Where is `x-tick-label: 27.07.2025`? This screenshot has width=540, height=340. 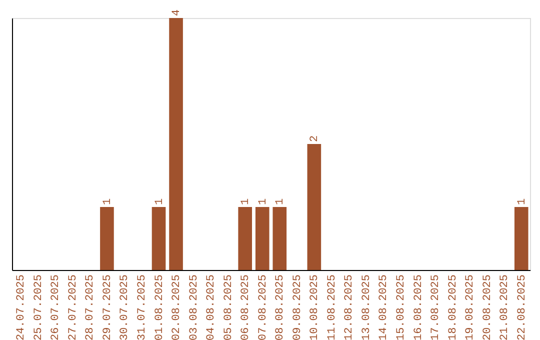
x-tick-label: 27.07.2025 is located at coordinates (73, 307).